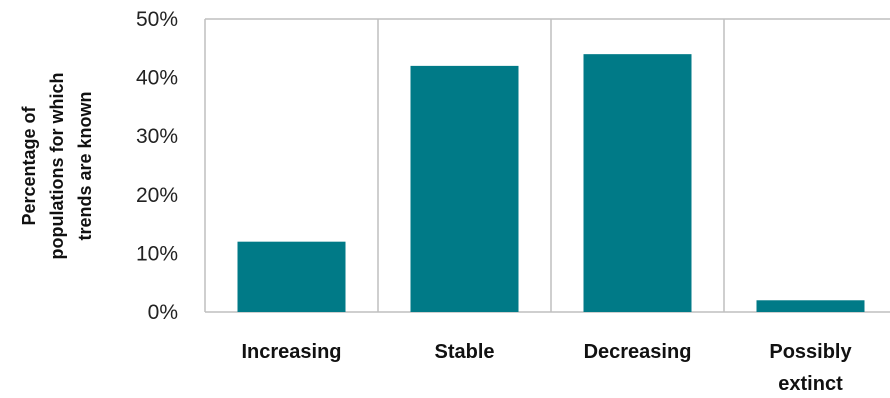 The width and height of the screenshot is (890, 398). Describe the element at coordinates (29, 165) in the screenshot. I see `y-axis-label-line: Percentage of` at that location.